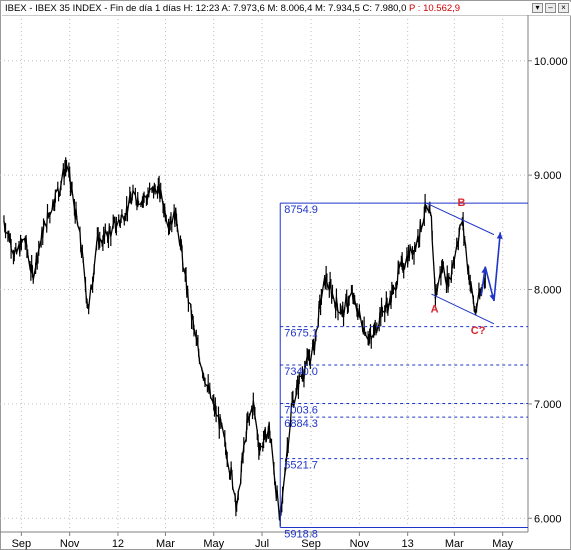 The width and height of the screenshot is (571, 550). Describe the element at coordinates (484, 270) in the screenshot. I see `projection-arrowhead-up` at that location.